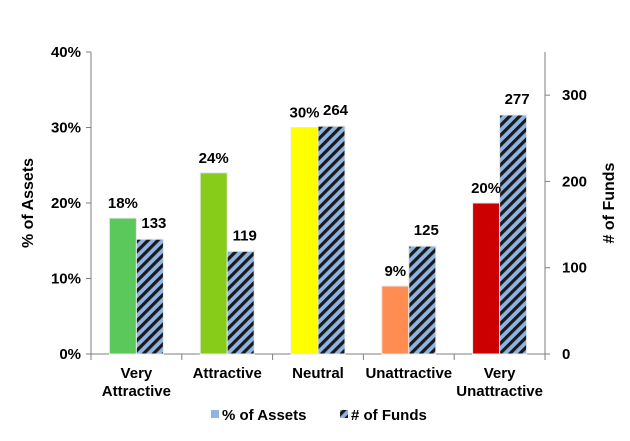  Describe the element at coordinates (517, 99) in the screenshot. I see `data-label-funds: 277` at that location.